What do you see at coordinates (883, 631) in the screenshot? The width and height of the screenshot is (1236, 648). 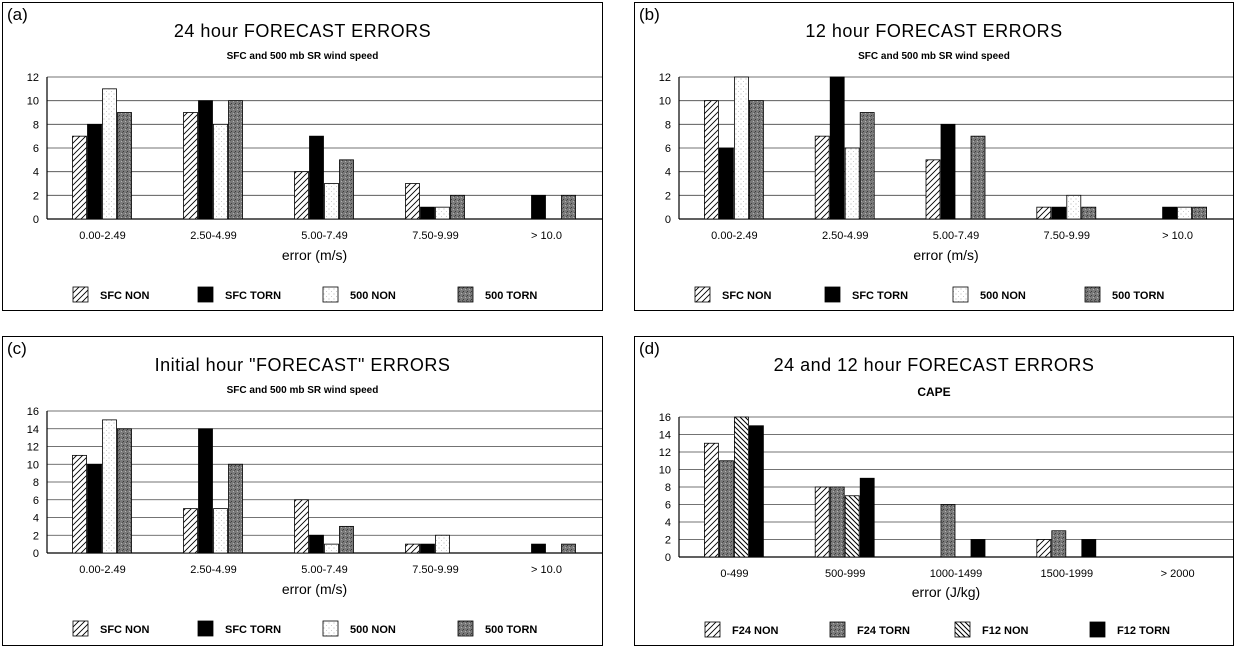 I see `legend-label: F24 TORN` at bounding box center [883, 631].